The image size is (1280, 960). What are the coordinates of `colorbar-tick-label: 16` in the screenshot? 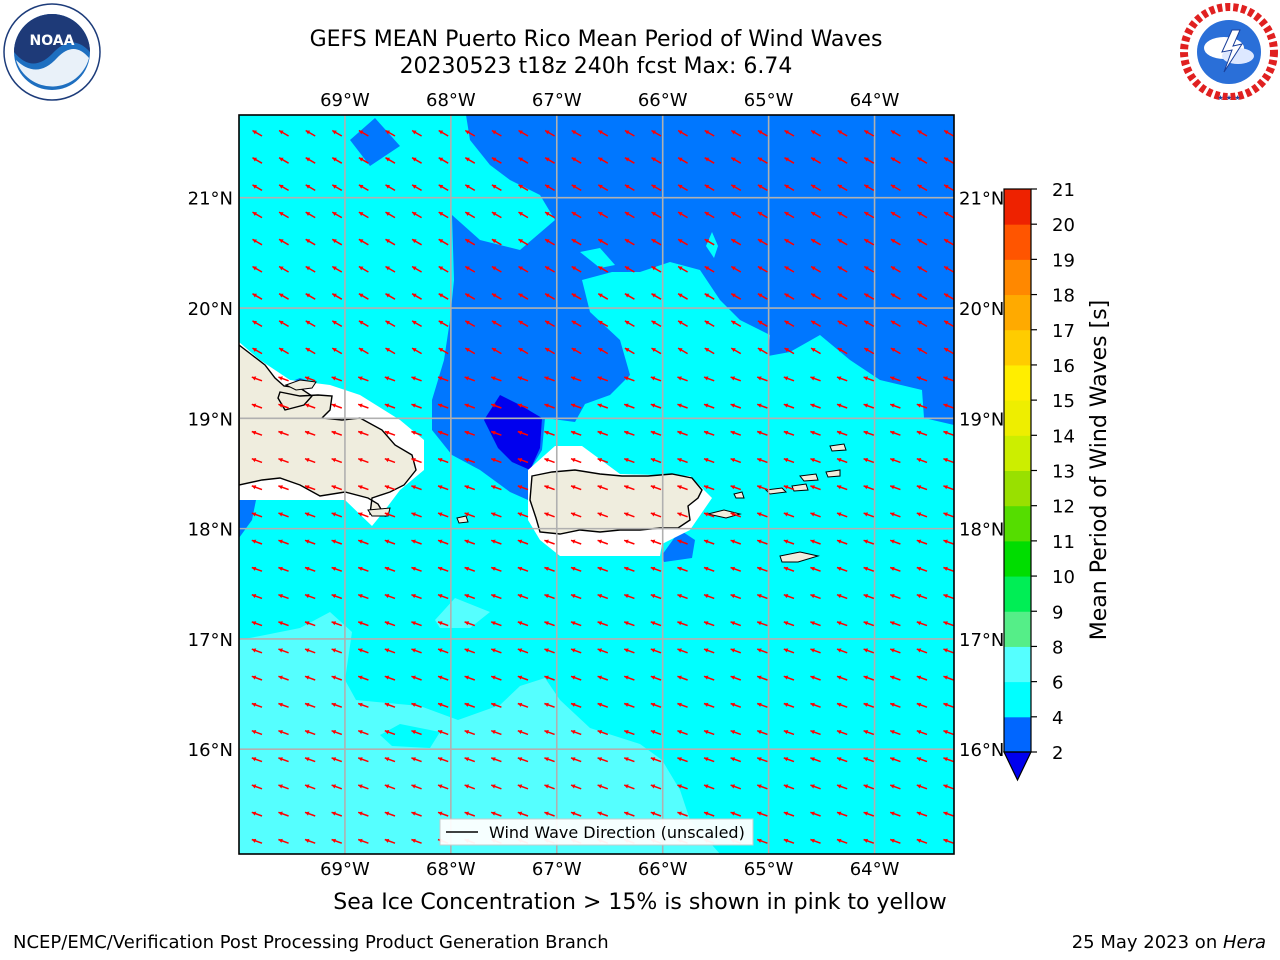 It's located at (1063, 366).